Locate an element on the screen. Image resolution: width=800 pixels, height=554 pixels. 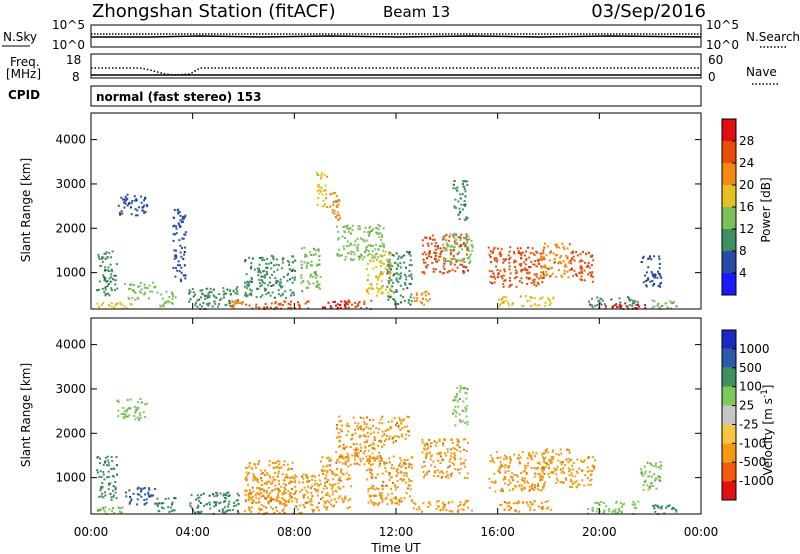
cpid-text: normal (fast stereo) 153 is located at coordinates (179, 97).